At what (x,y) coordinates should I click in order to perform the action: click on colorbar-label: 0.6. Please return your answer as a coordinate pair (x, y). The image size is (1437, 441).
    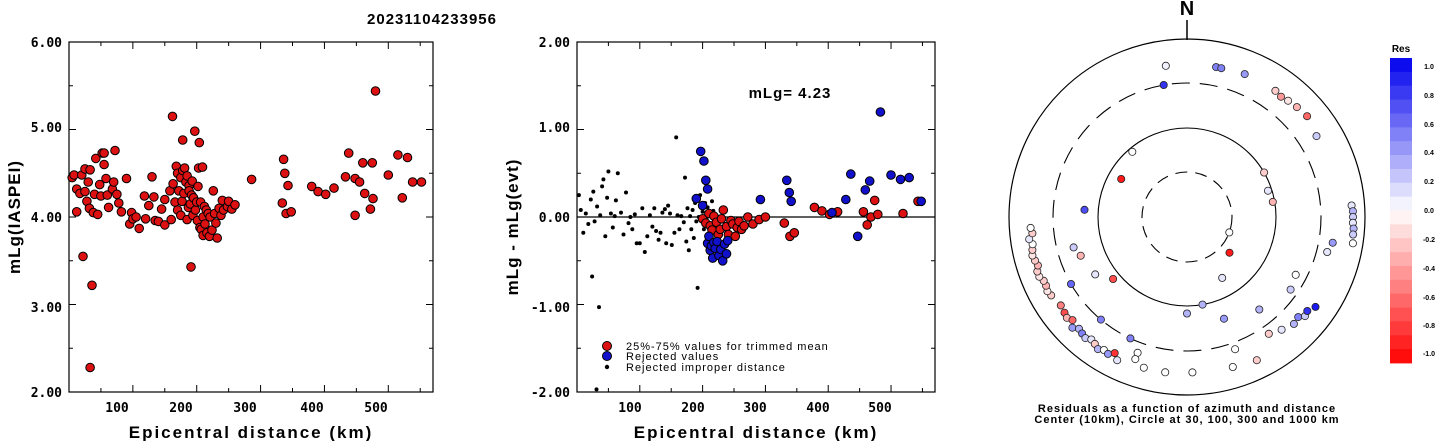
    Looking at the image, I should click on (1429, 125).